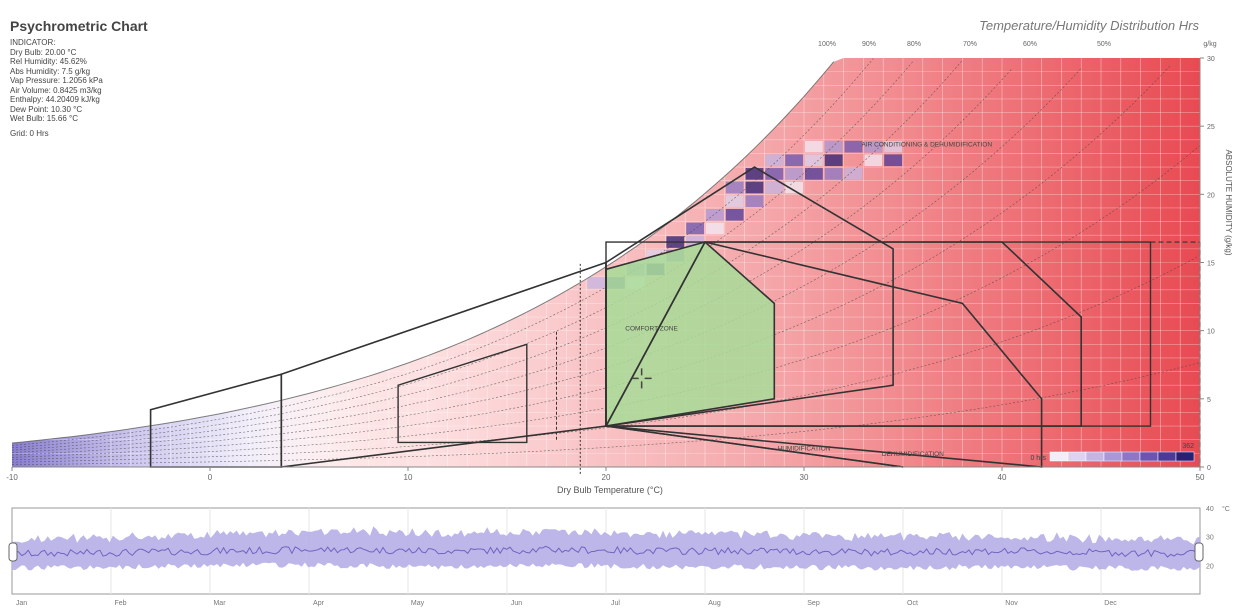  What do you see at coordinates (79, 26) in the screenshot?
I see `page-title: Psychrometric Chart` at bounding box center [79, 26].